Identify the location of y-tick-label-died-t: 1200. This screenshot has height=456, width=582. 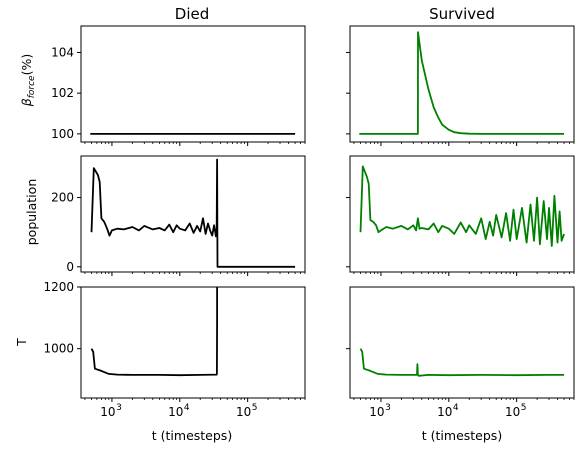
(58, 287).